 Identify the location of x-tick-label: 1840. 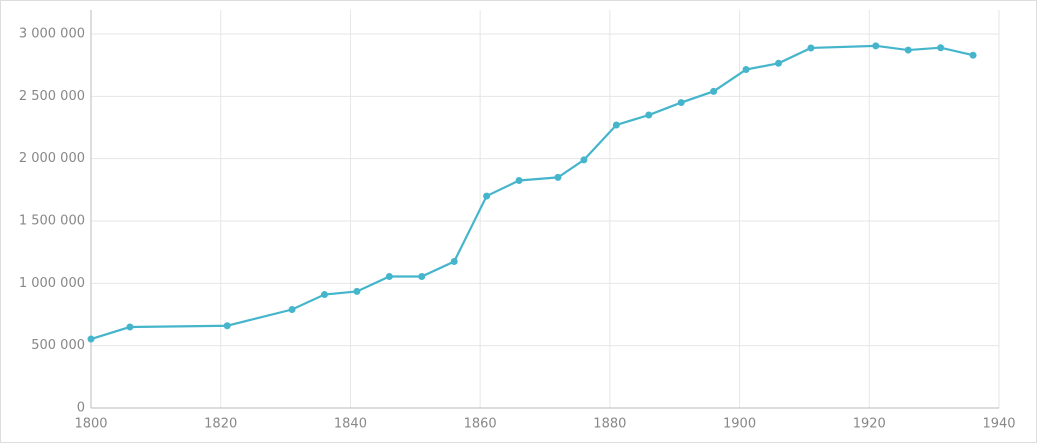
(350, 424).